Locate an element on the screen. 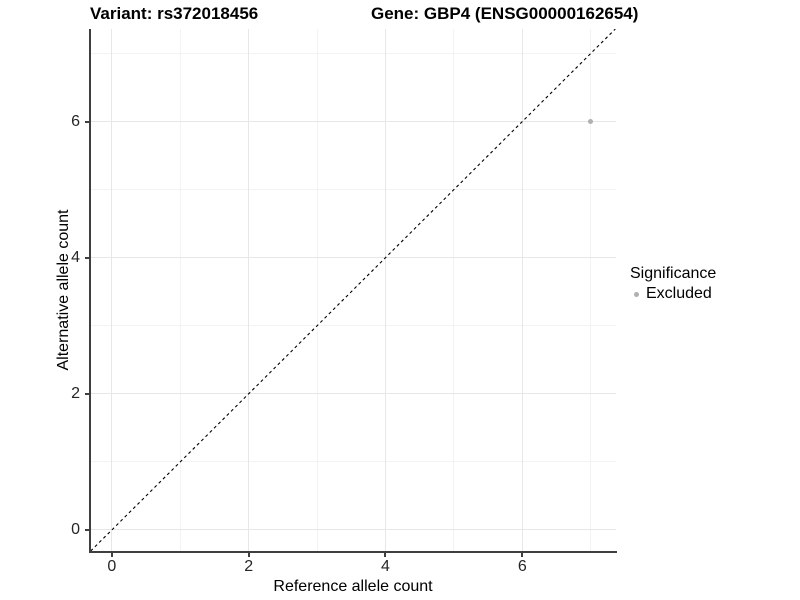 This screenshot has height=600, width=800. legend-key-dot is located at coordinates (636, 294).